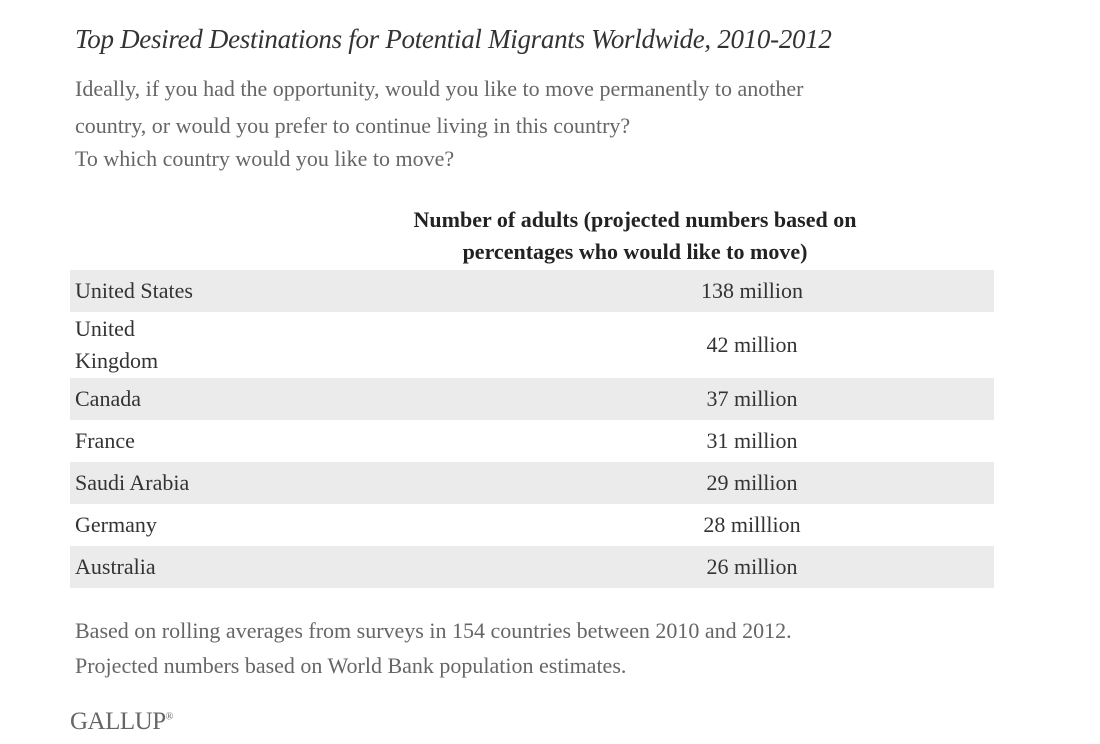 This screenshot has width=1100, height=744. Describe the element at coordinates (532, 525) in the screenshot. I see `table-row: Germany 28 milllion` at that location.